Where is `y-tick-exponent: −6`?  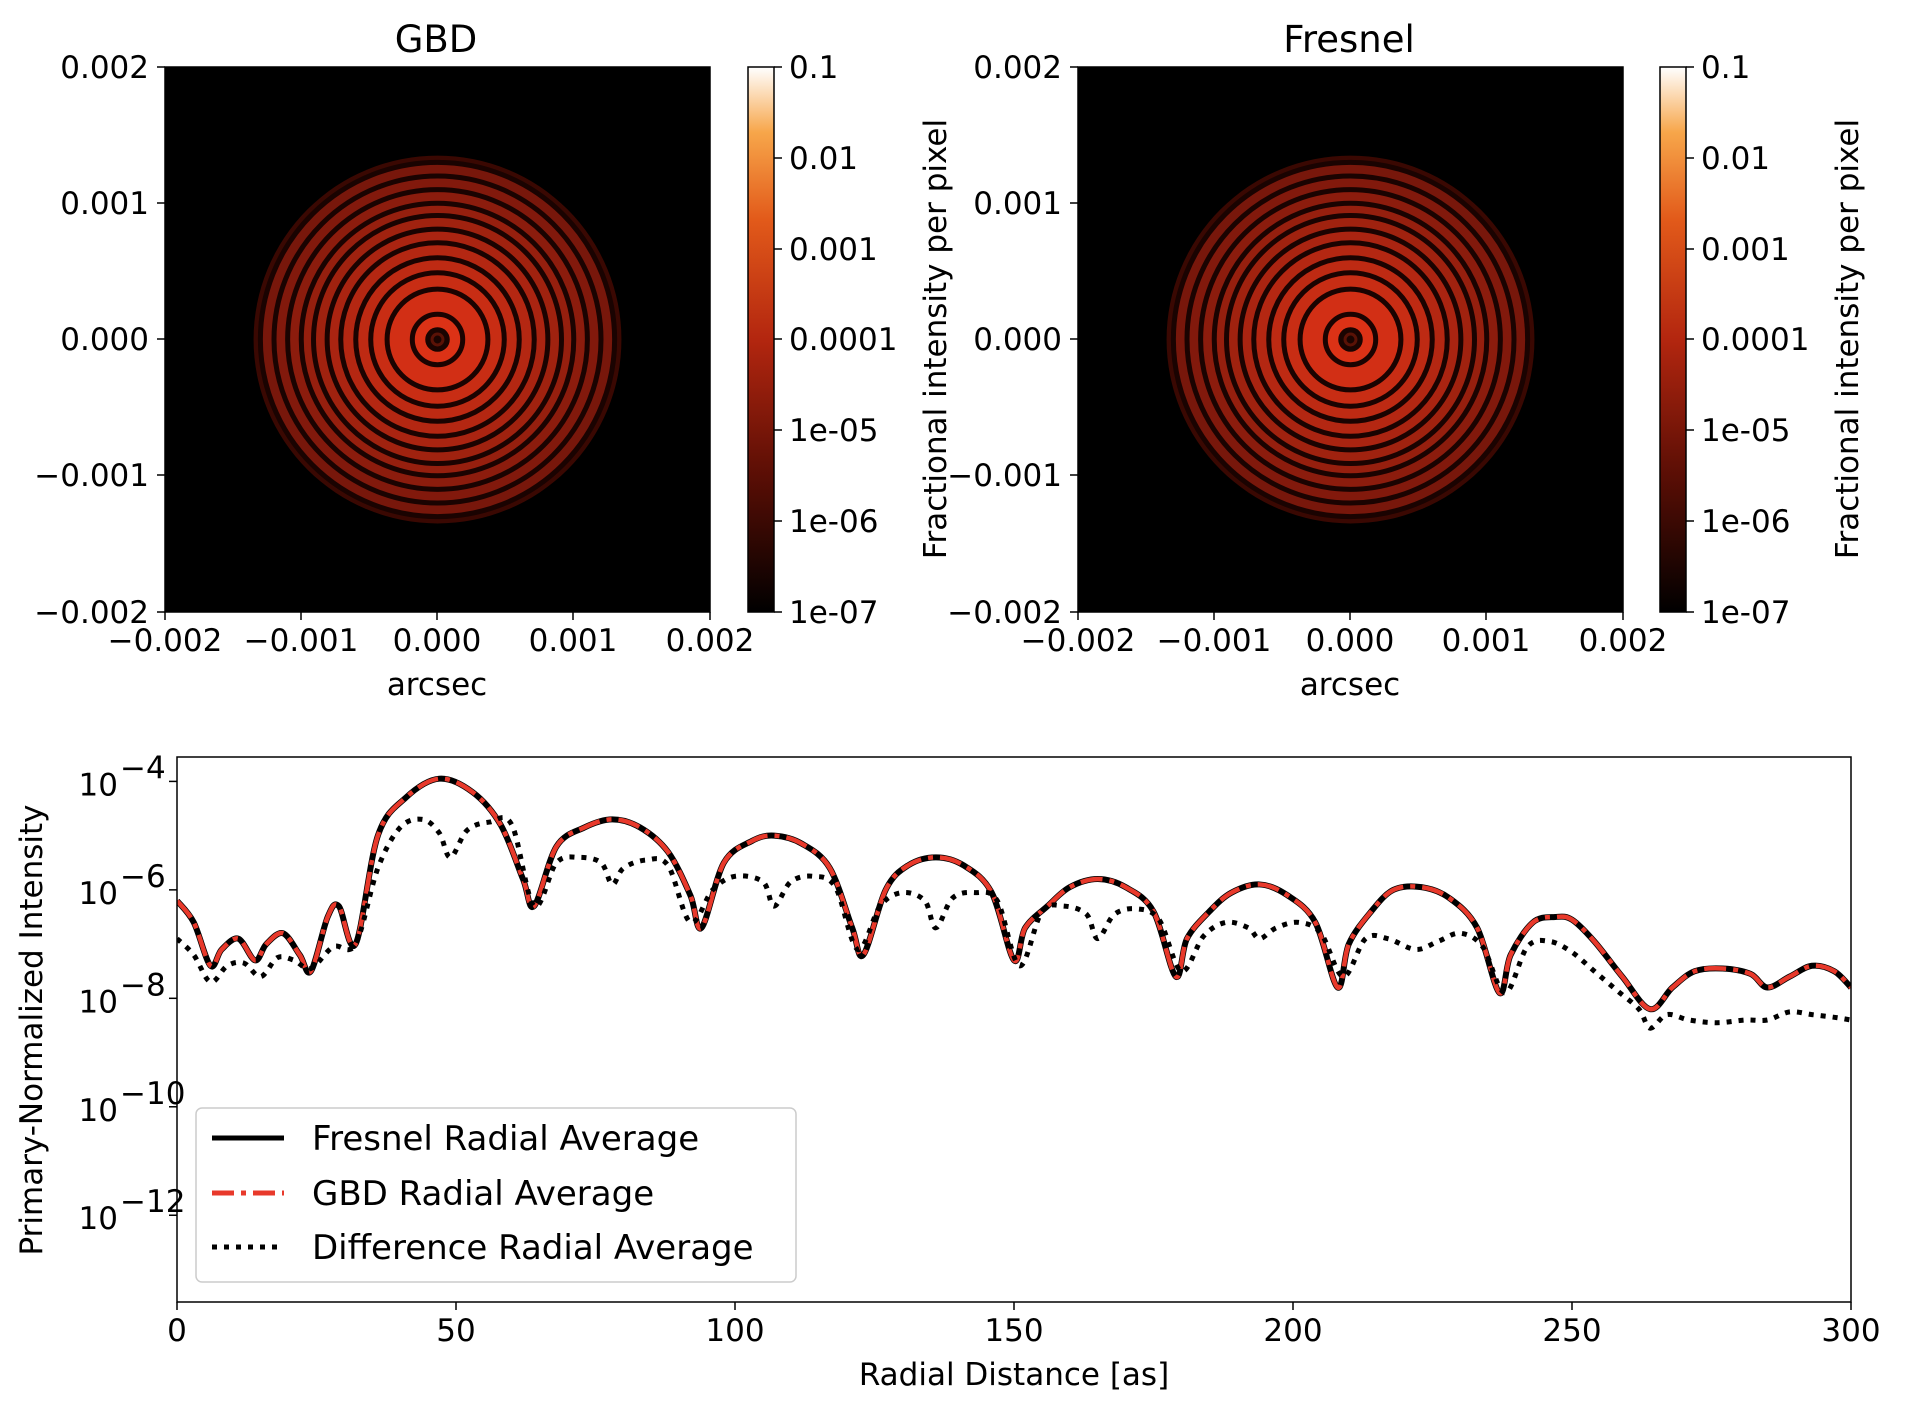
y-tick-exponent: −6 is located at coordinates (143, 877).